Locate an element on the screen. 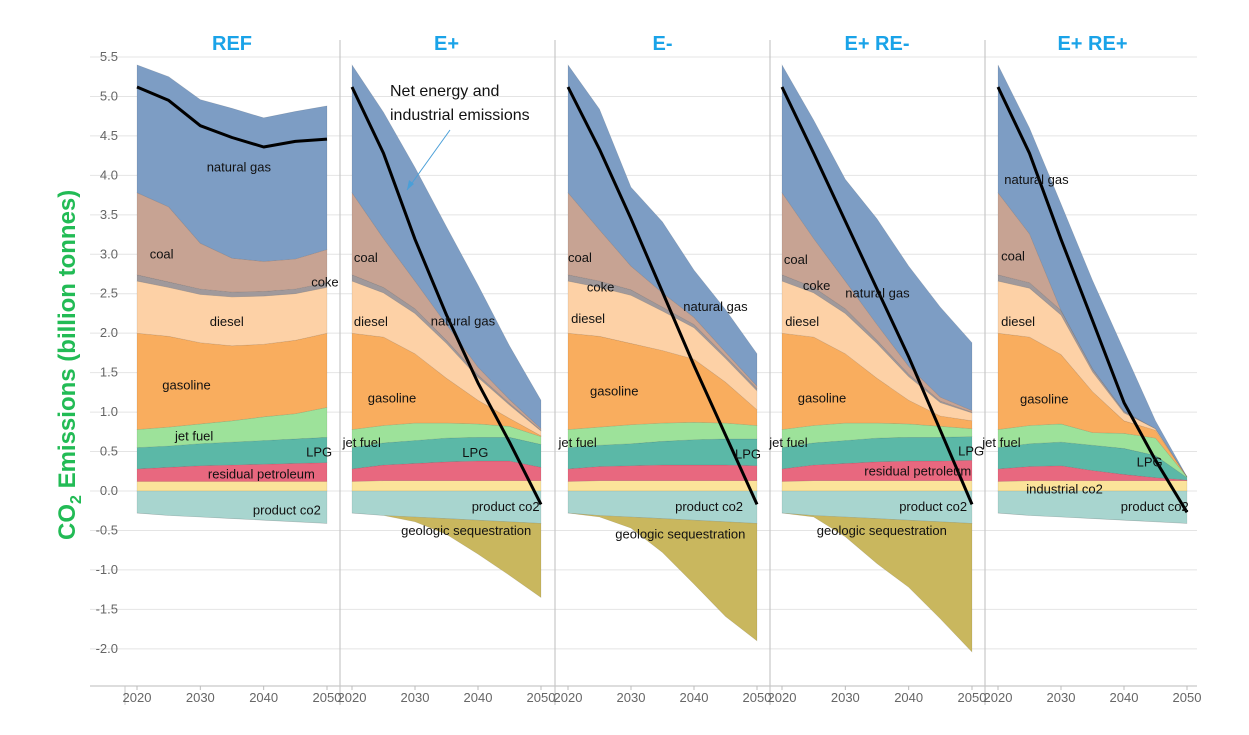 This screenshot has height=735, width=1249. y-axis-title-subscript: 2 is located at coordinates (76, 499).